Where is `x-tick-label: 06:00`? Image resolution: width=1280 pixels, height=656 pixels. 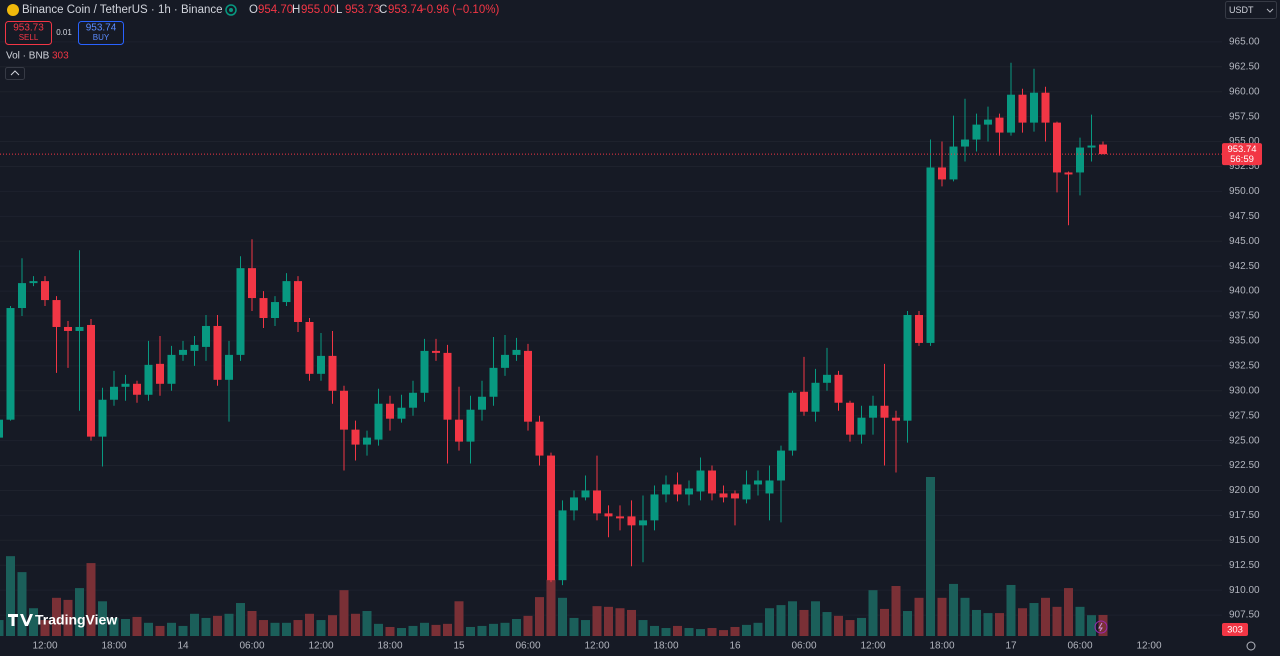 x-tick-label: 06:00 is located at coordinates (251, 646).